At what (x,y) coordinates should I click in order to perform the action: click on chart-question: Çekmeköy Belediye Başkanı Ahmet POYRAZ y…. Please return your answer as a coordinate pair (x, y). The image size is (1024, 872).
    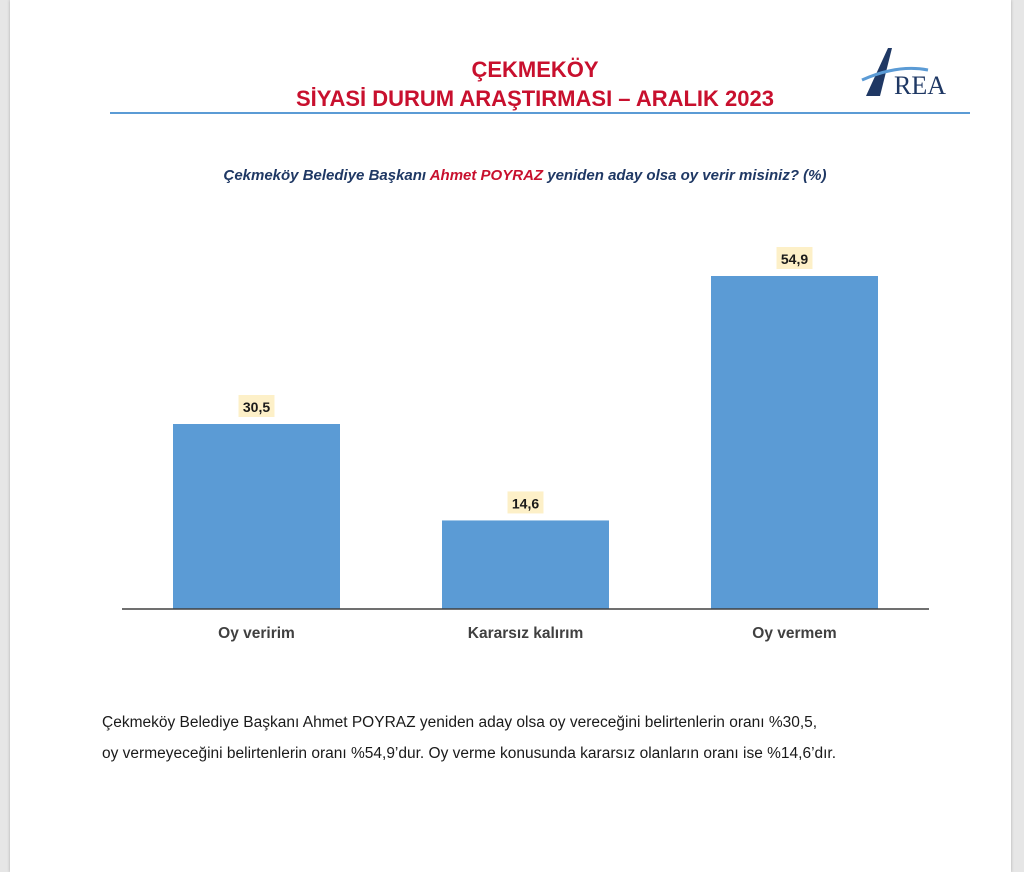
    Looking at the image, I should click on (525, 175).